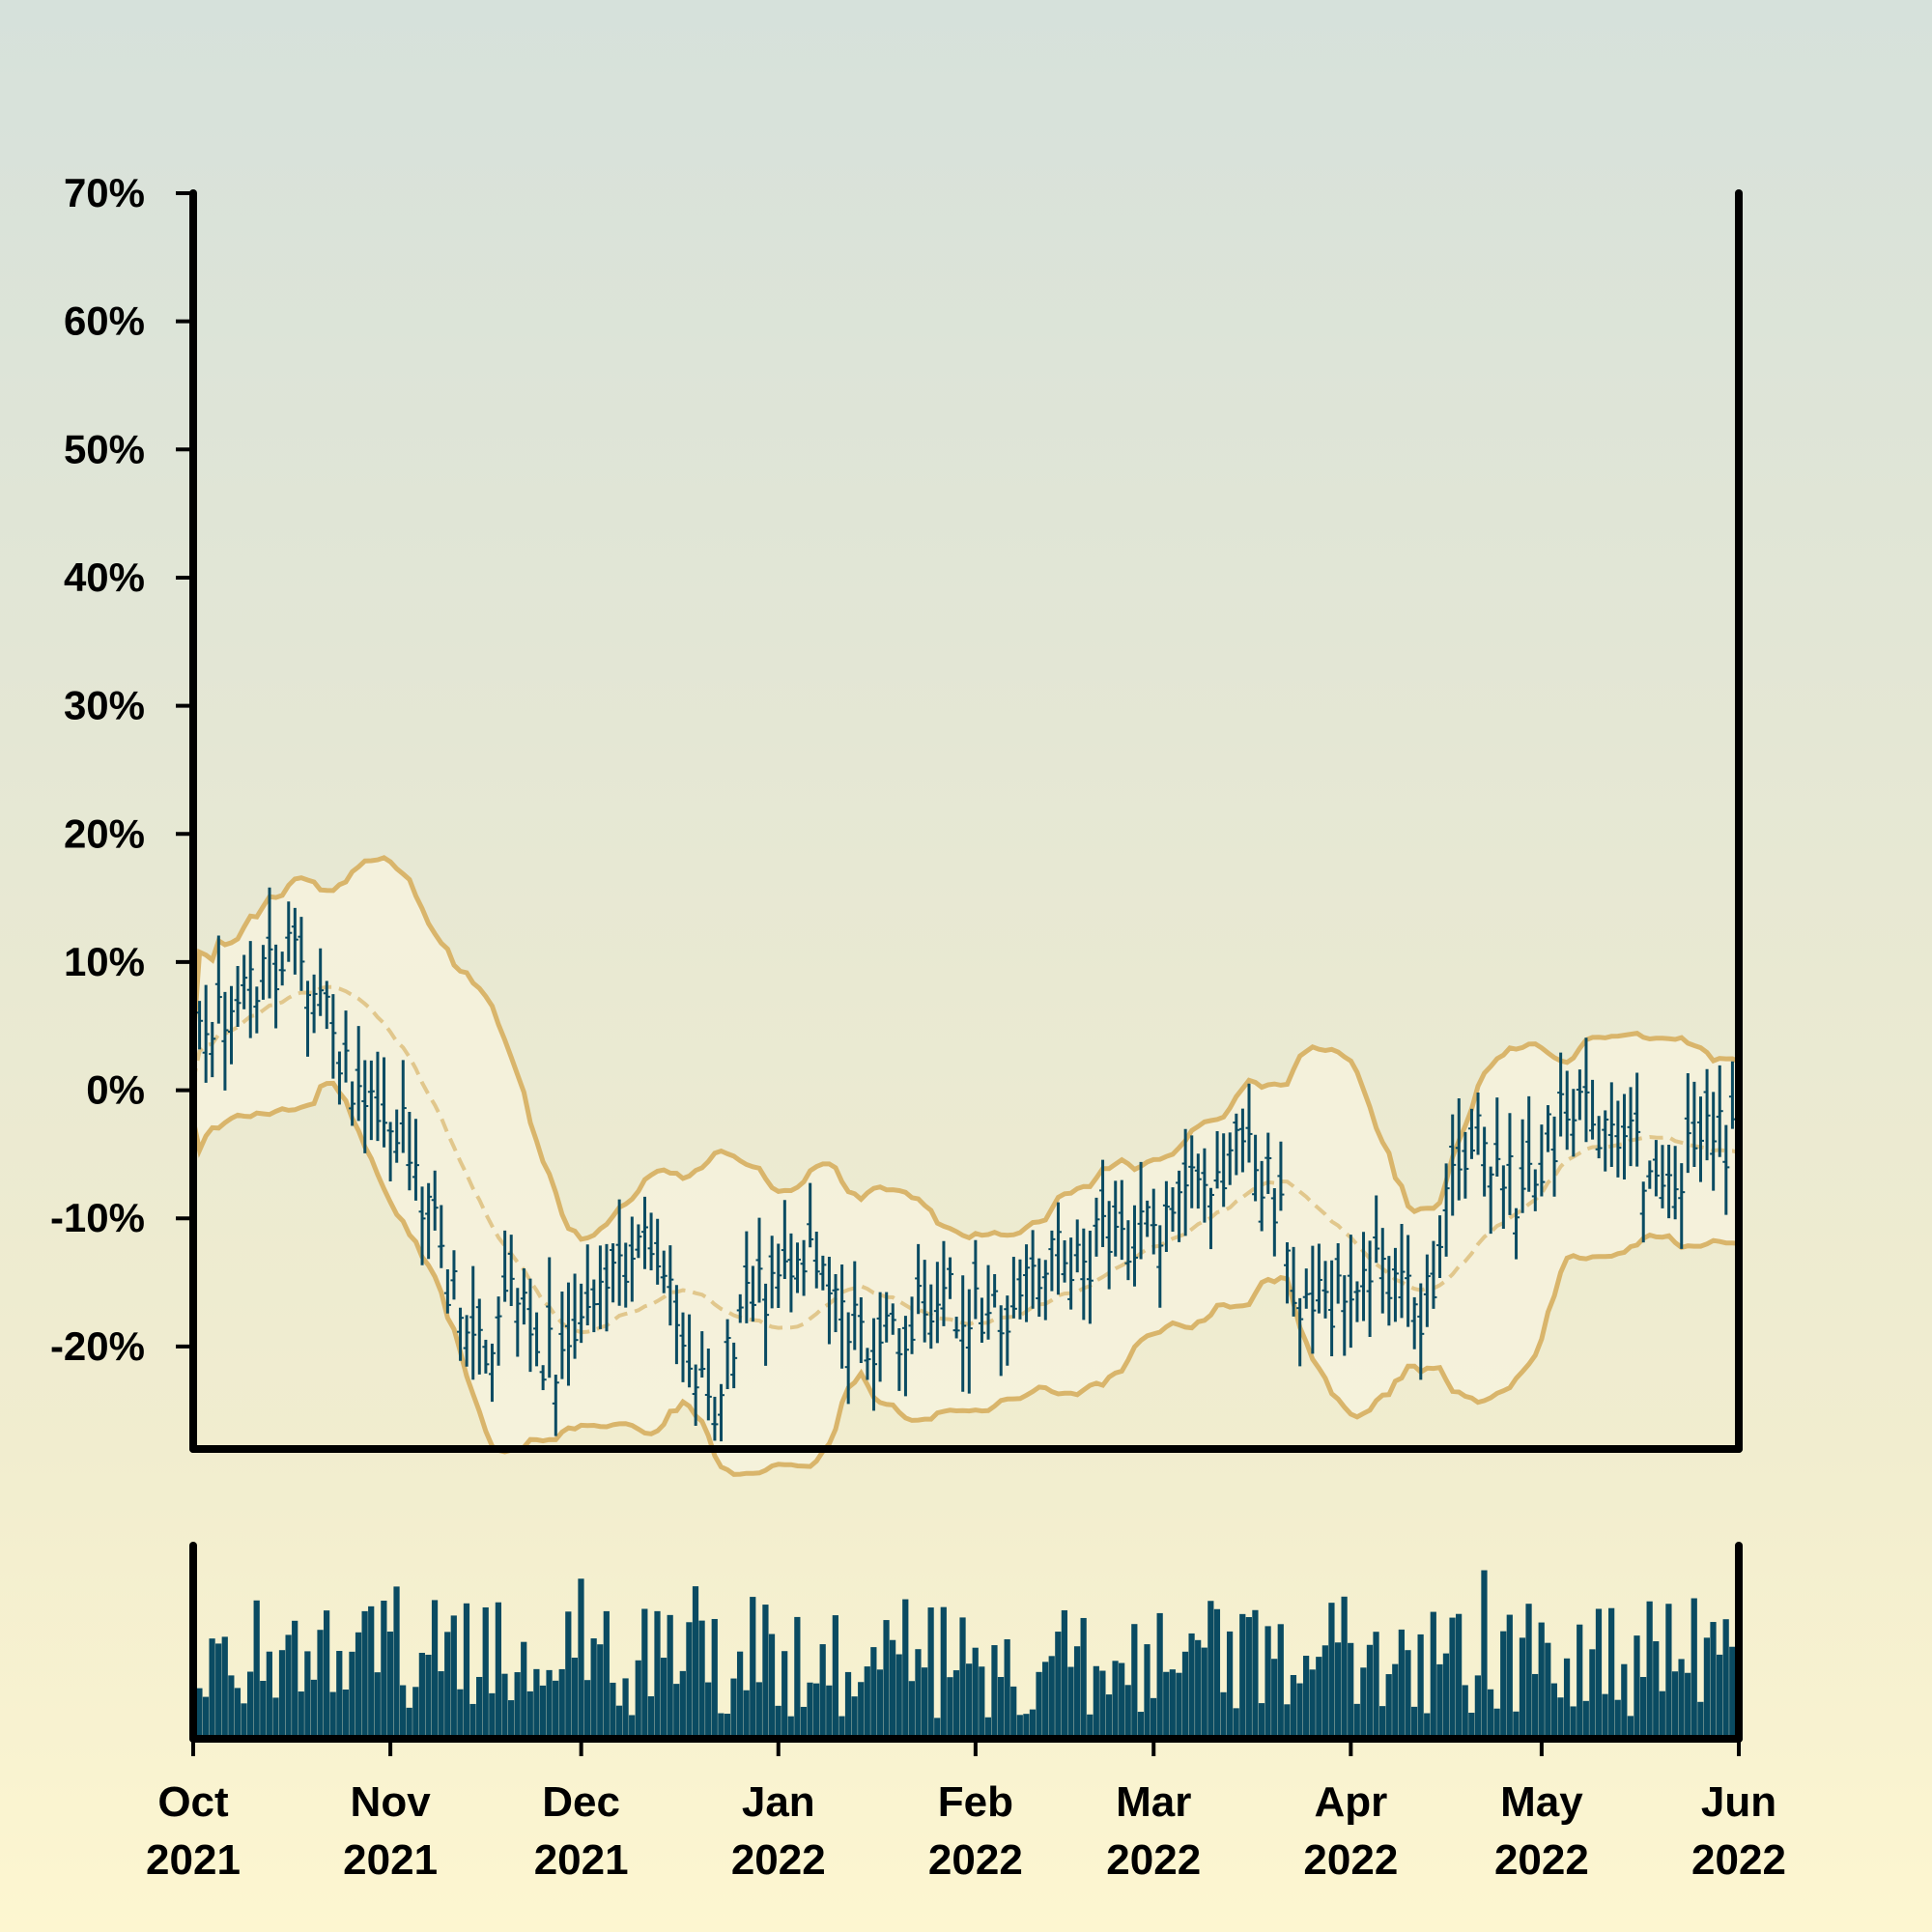 The height and width of the screenshot is (1932, 1932). What do you see at coordinates (390, 1860) in the screenshot?
I see `x-tick-year: 2021` at bounding box center [390, 1860].